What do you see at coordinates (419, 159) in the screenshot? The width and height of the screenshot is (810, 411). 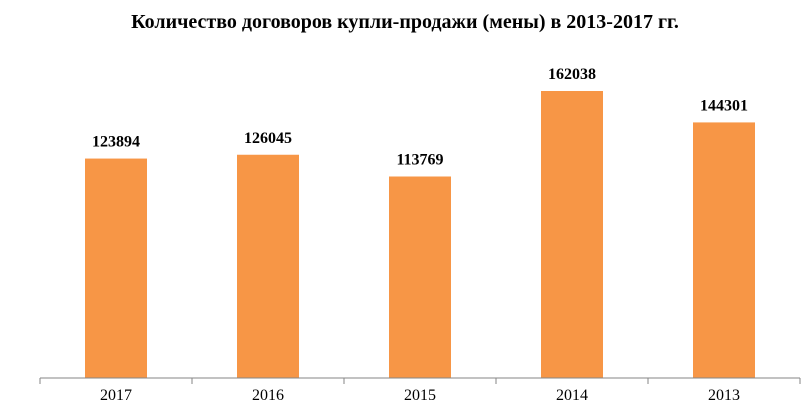 I see `data-label-2015: 113769` at bounding box center [419, 159].